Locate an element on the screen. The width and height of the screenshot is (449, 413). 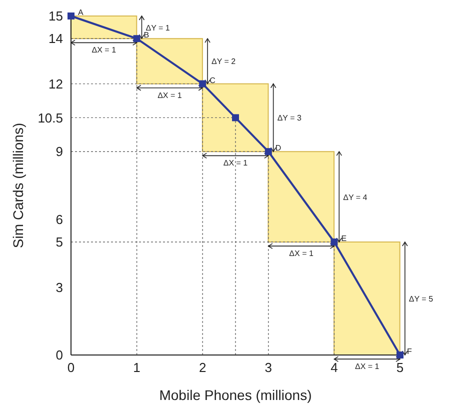
annotation: ΔY = 3 is located at coordinates (289, 118).